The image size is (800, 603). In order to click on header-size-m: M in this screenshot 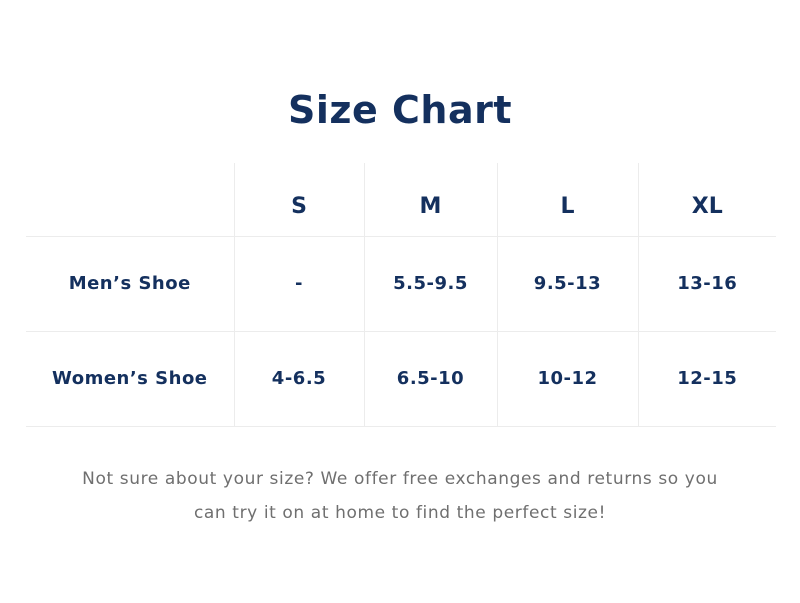, I will do `click(430, 200)`.